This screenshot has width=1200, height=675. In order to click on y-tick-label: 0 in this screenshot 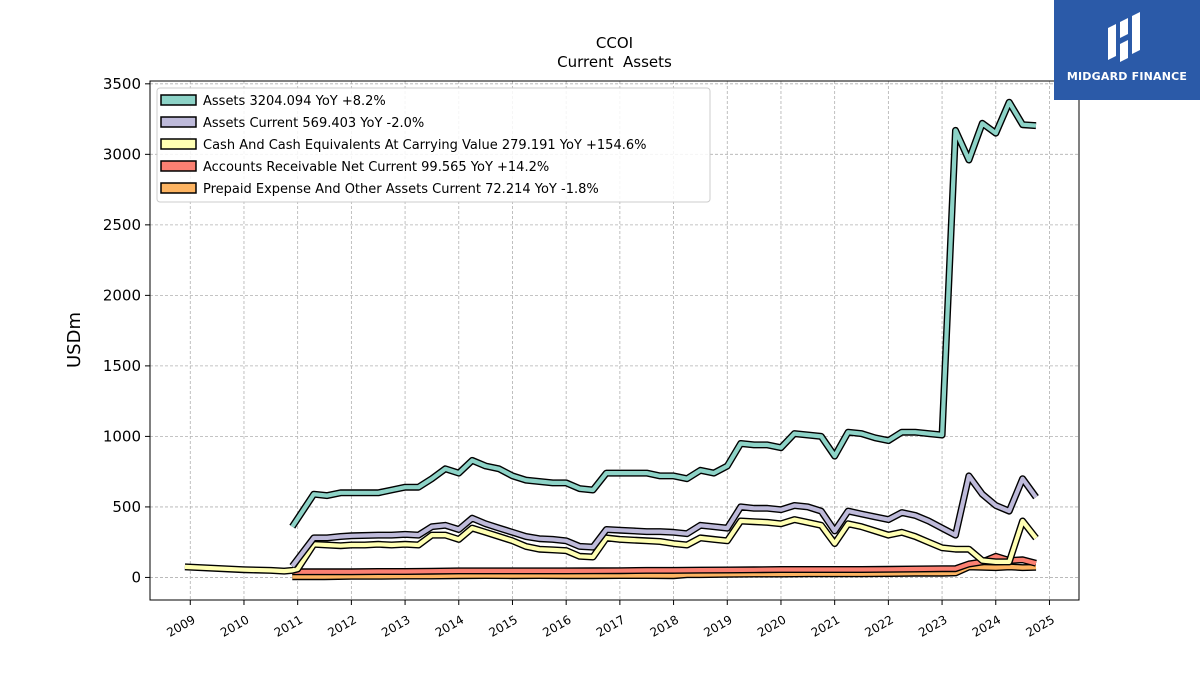, I will do `click(136, 577)`.